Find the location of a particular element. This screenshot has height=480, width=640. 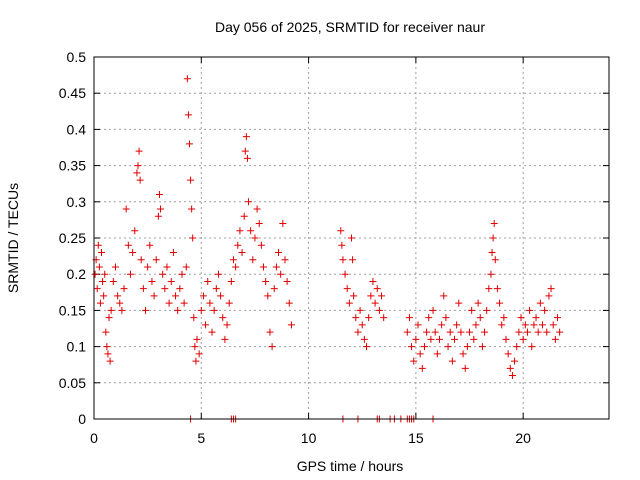

y-axis-label: SRMTID / TECUs is located at coordinates (13, 238).